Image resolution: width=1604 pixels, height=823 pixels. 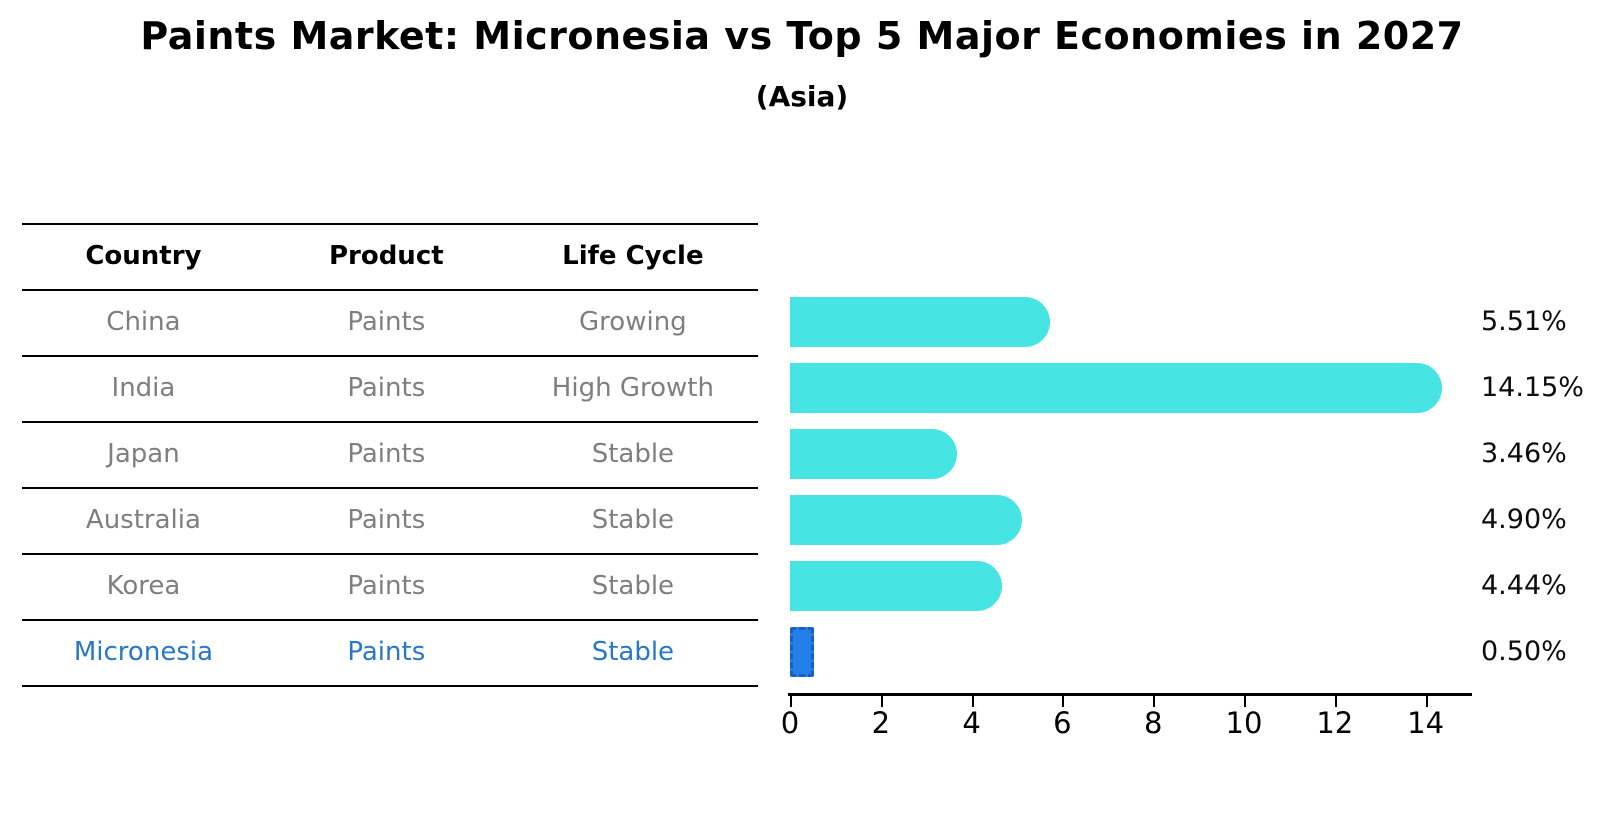 I want to click on cell-japan-country: Japan, so click(x=143, y=454).